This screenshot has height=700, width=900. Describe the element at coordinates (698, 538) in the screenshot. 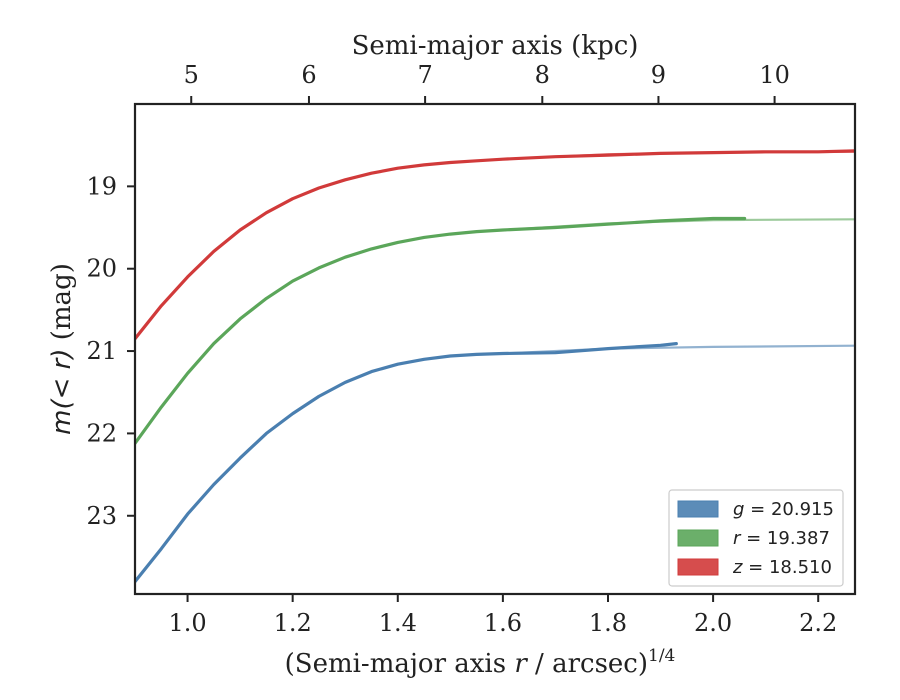

I see `legend-swatch-r` at that location.